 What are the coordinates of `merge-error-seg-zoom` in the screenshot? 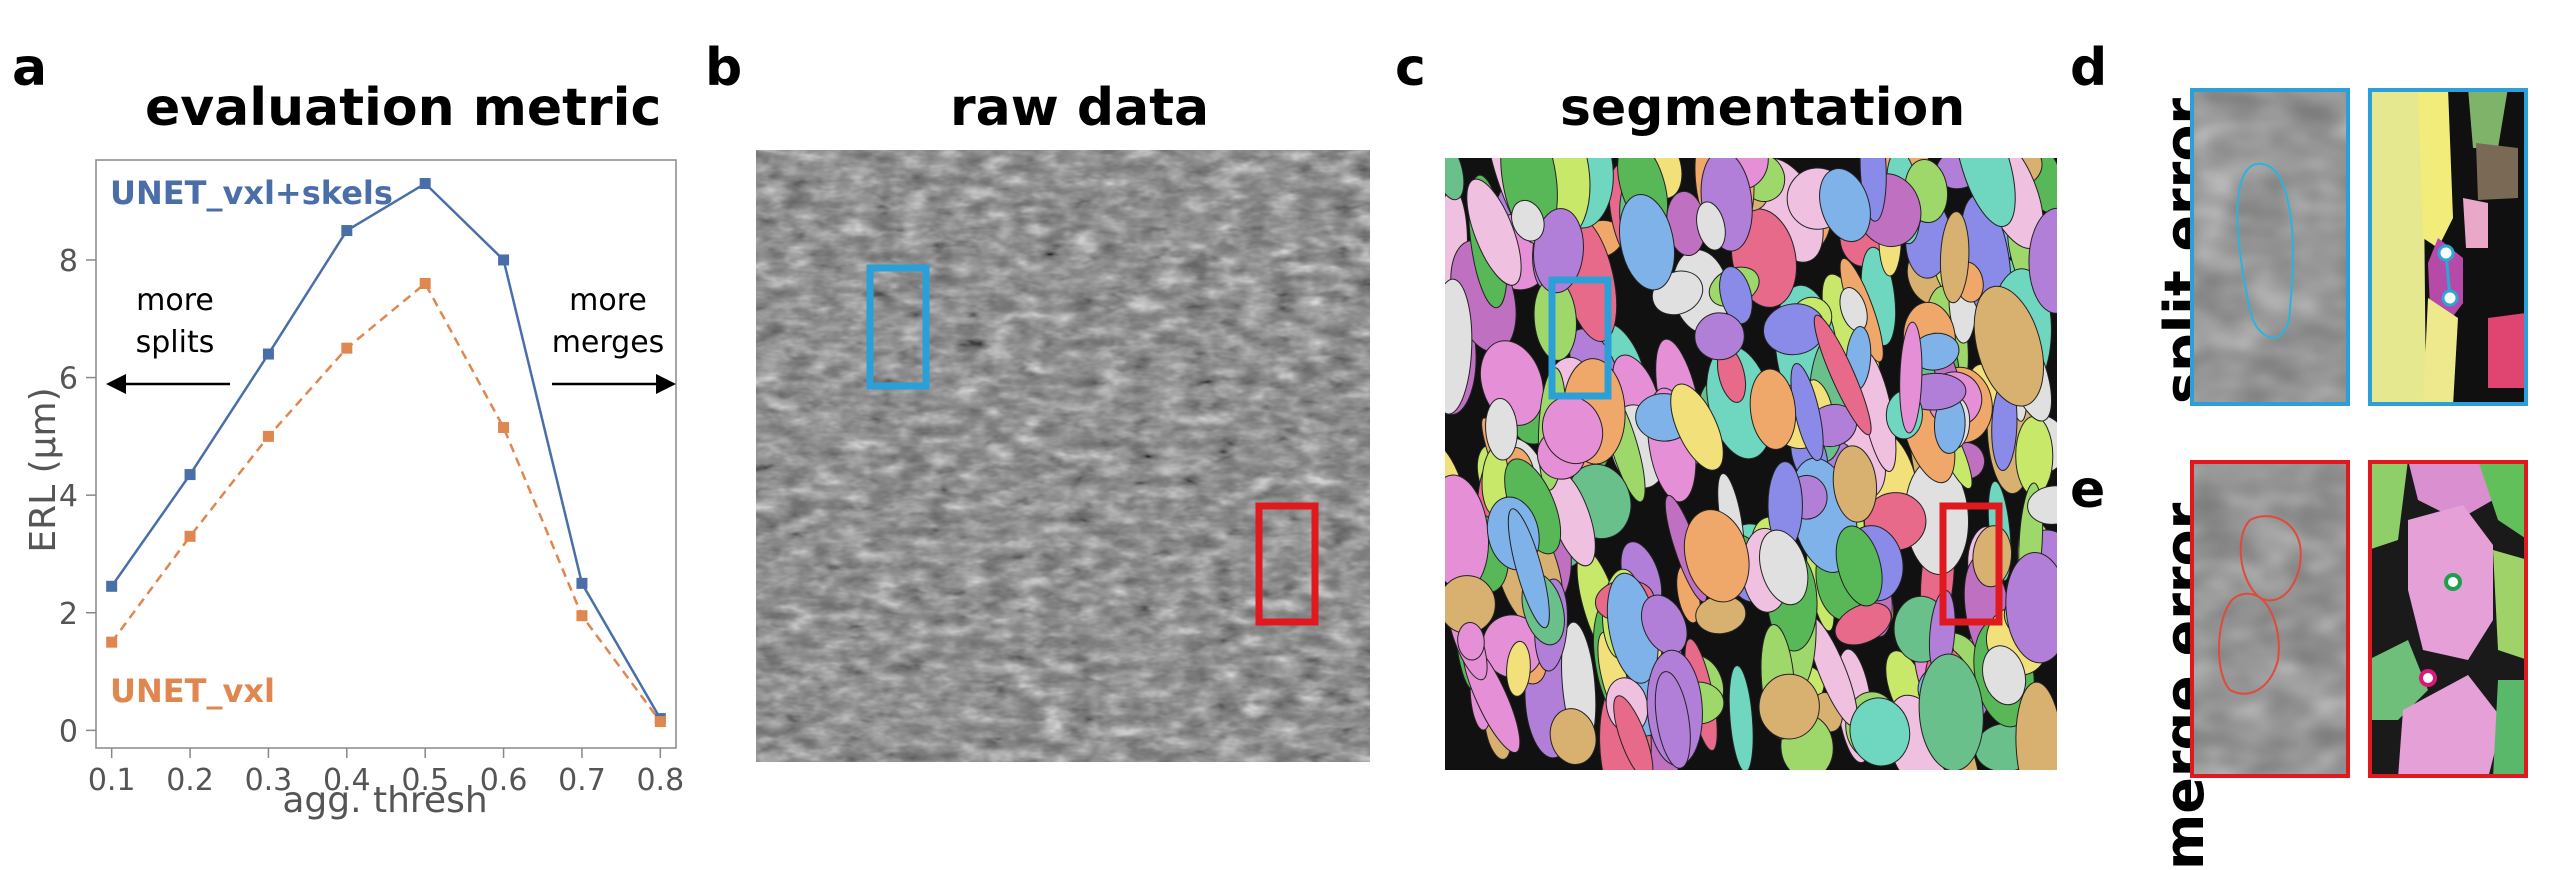 It's located at (2448, 619).